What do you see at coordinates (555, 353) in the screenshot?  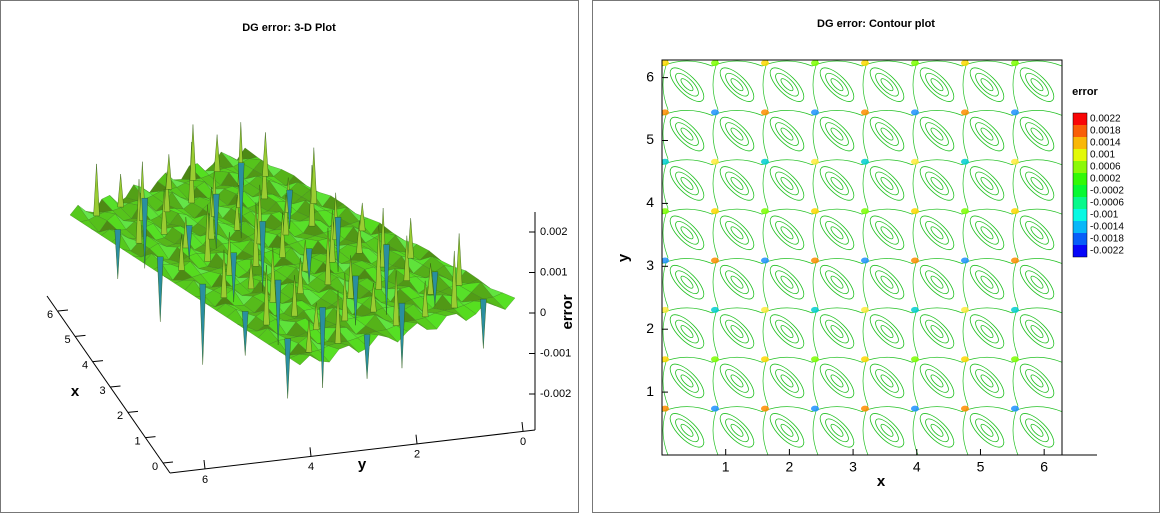 I see `z-tick-label: -0.001` at bounding box center [555, 353].